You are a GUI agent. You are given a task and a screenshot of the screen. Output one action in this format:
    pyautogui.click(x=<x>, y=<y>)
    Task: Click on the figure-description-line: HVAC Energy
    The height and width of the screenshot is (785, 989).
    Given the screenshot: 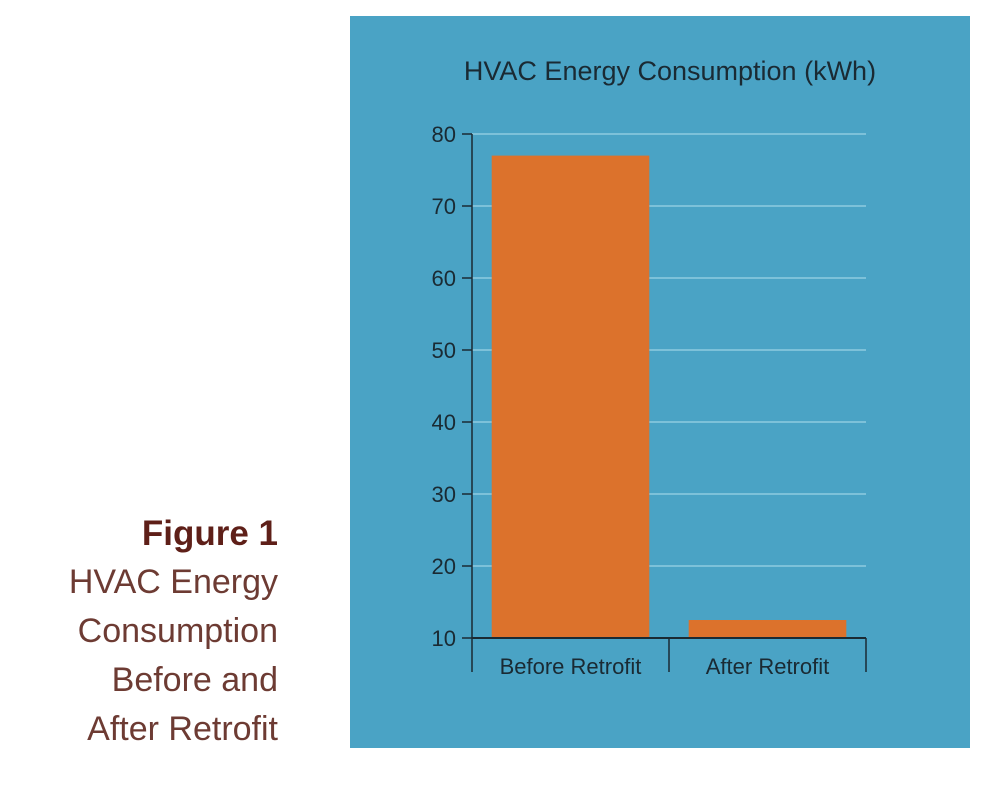 What is the action you would take?
    pyautogui.click(x=173, y=582)
    